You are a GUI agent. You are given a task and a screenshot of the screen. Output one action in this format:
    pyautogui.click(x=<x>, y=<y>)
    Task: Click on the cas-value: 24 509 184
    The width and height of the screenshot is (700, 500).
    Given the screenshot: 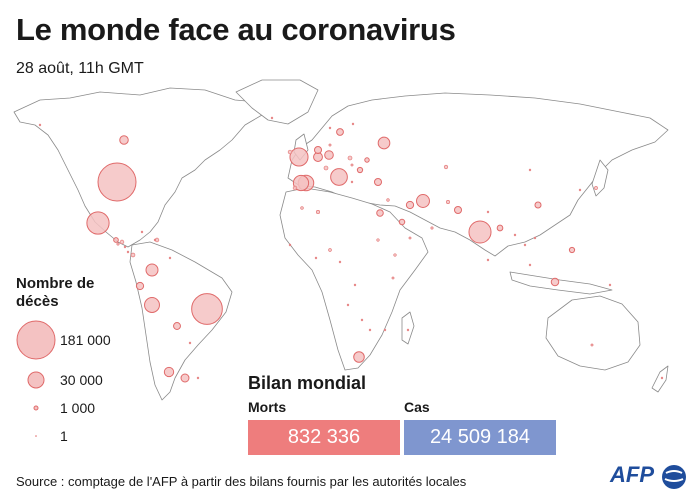 What is the action you would take?
    pyautogui.click(x=480, y=437)
    